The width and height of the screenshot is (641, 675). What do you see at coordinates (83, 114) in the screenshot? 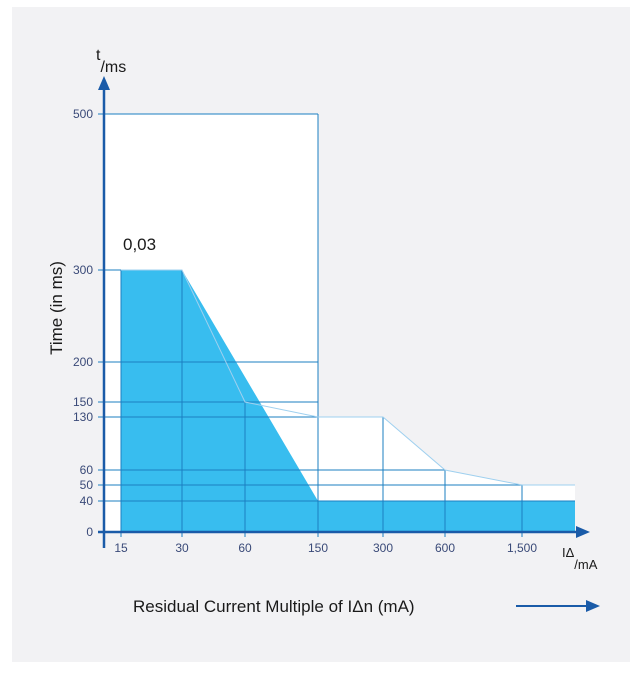
I see `y-tick-label-500: 500` at bounding box center [83, 114].